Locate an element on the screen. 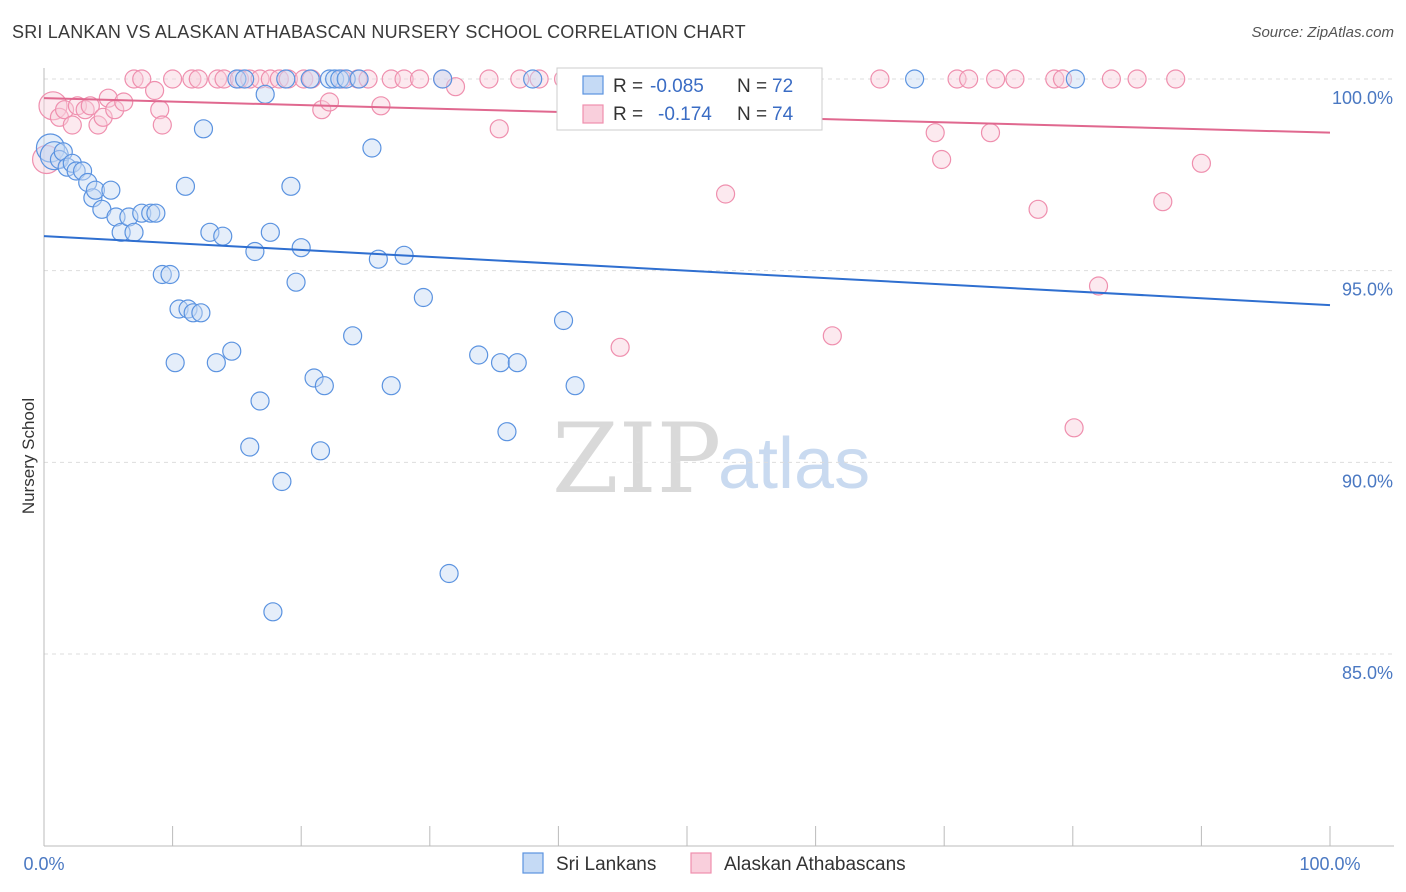 This screenshot has height=892, width=1406. legend-r-label-1: R = is located at coordinates (628, 86).